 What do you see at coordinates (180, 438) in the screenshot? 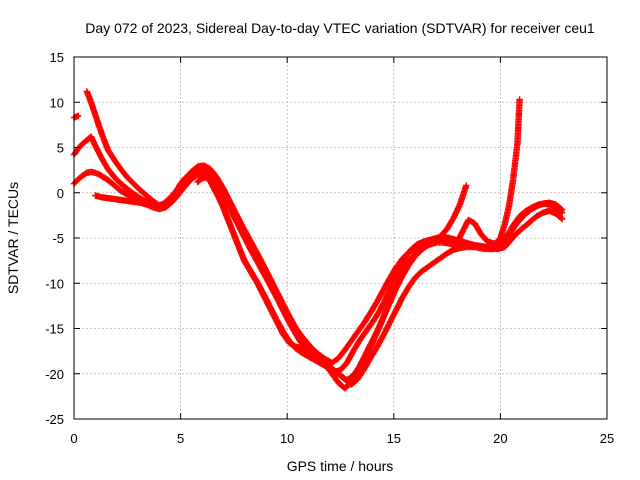
I see `x-tick-label: 5` at bounding box center [180, 438].